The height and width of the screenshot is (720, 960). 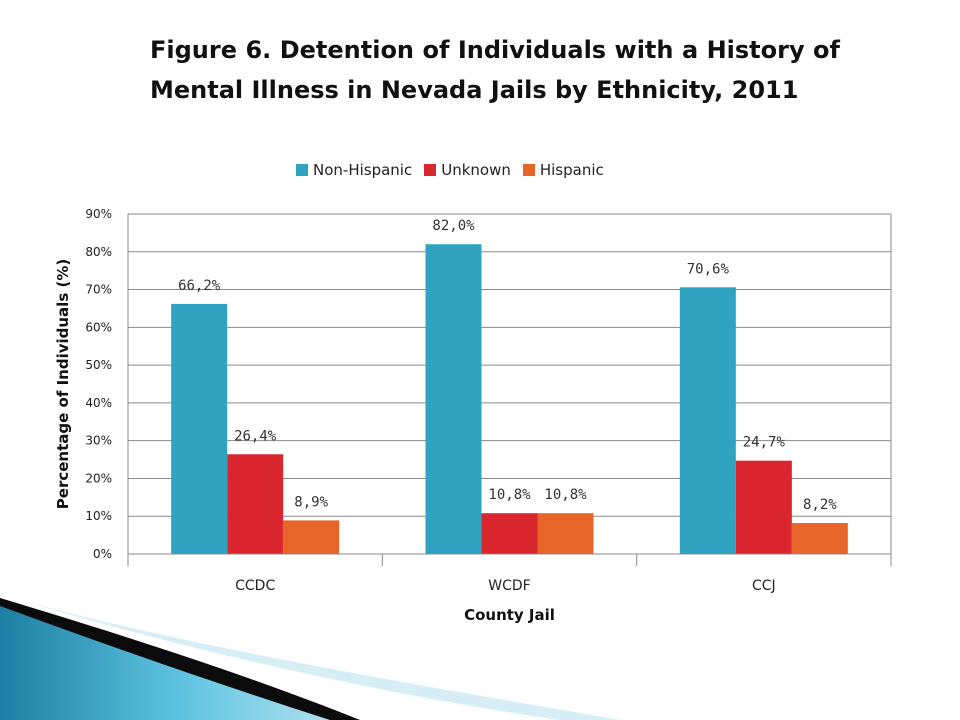 I want to click on legend-label-hispanic: Hispanic, so click(x=571, y=170).